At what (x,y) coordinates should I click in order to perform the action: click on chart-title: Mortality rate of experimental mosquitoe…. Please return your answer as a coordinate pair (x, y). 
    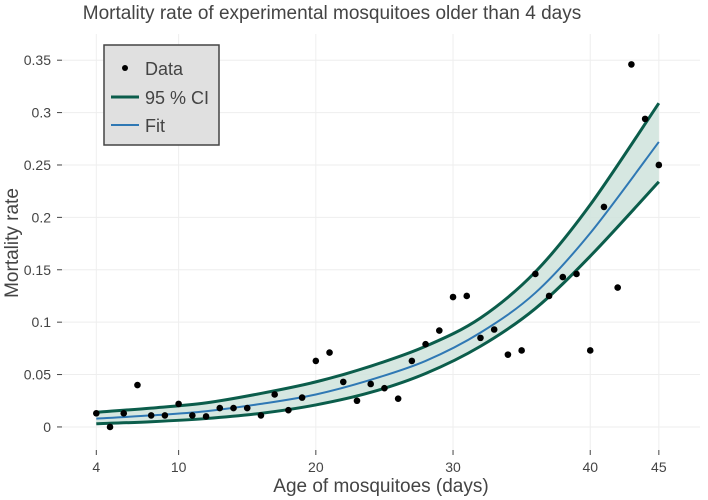
    Looking at the image, I should click on (332, 13).